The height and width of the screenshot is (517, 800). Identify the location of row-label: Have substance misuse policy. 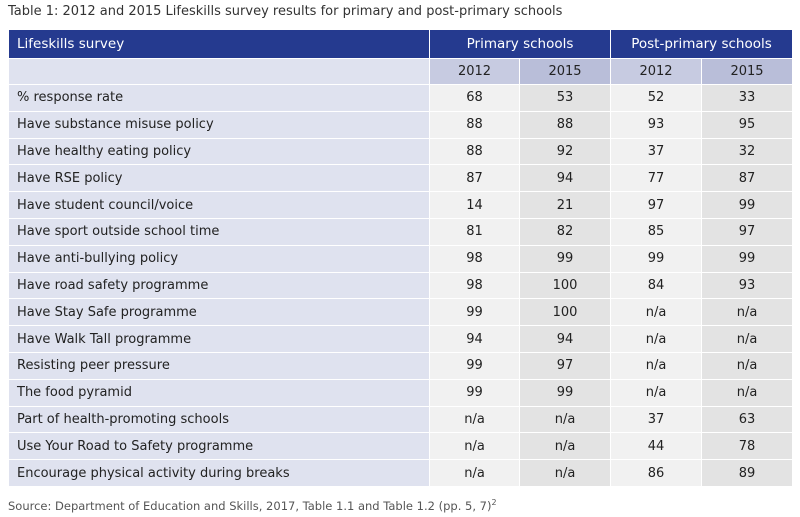
(219, 124).